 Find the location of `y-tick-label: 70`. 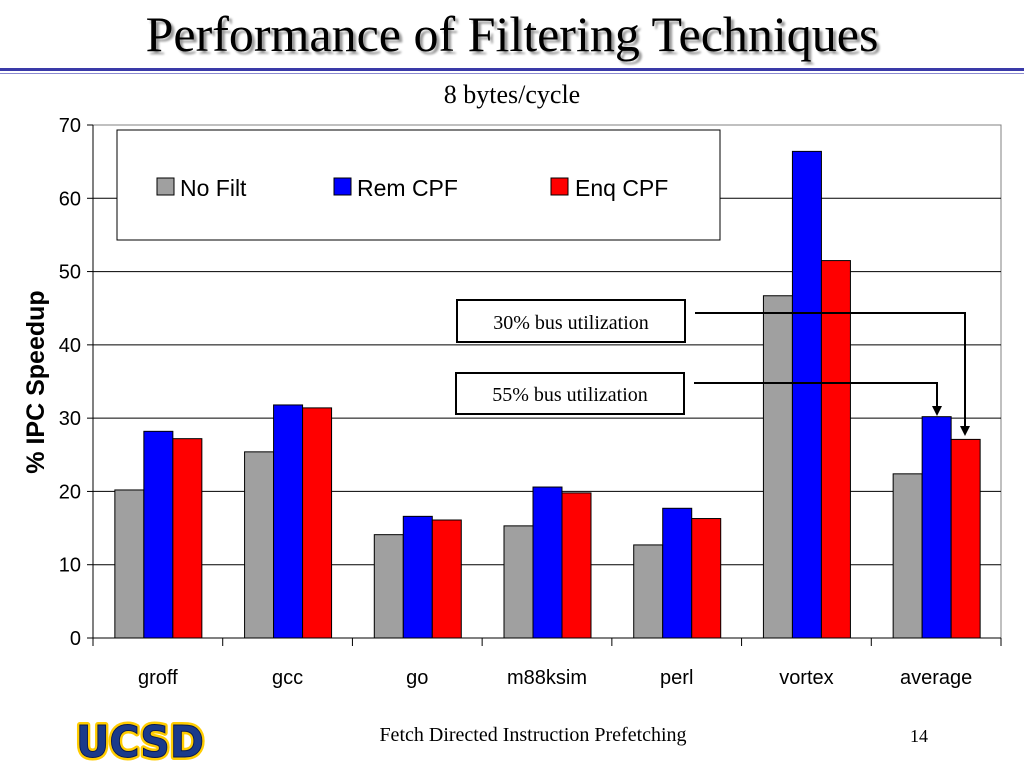

y-tick-label: 70 is located at coordinates (70, 126).